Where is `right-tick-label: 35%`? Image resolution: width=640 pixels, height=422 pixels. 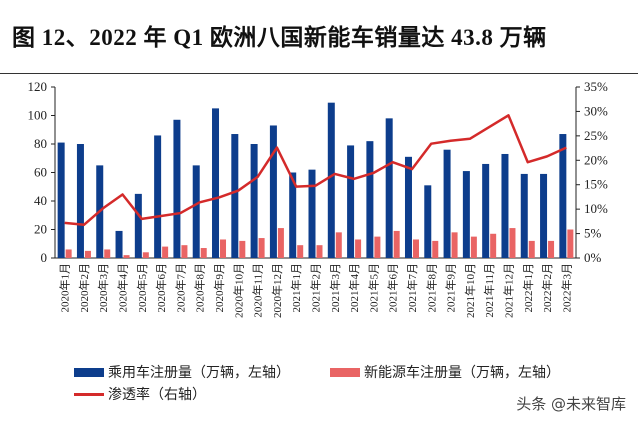
right-tick-label: 35% is located at coordinates (596, 86).